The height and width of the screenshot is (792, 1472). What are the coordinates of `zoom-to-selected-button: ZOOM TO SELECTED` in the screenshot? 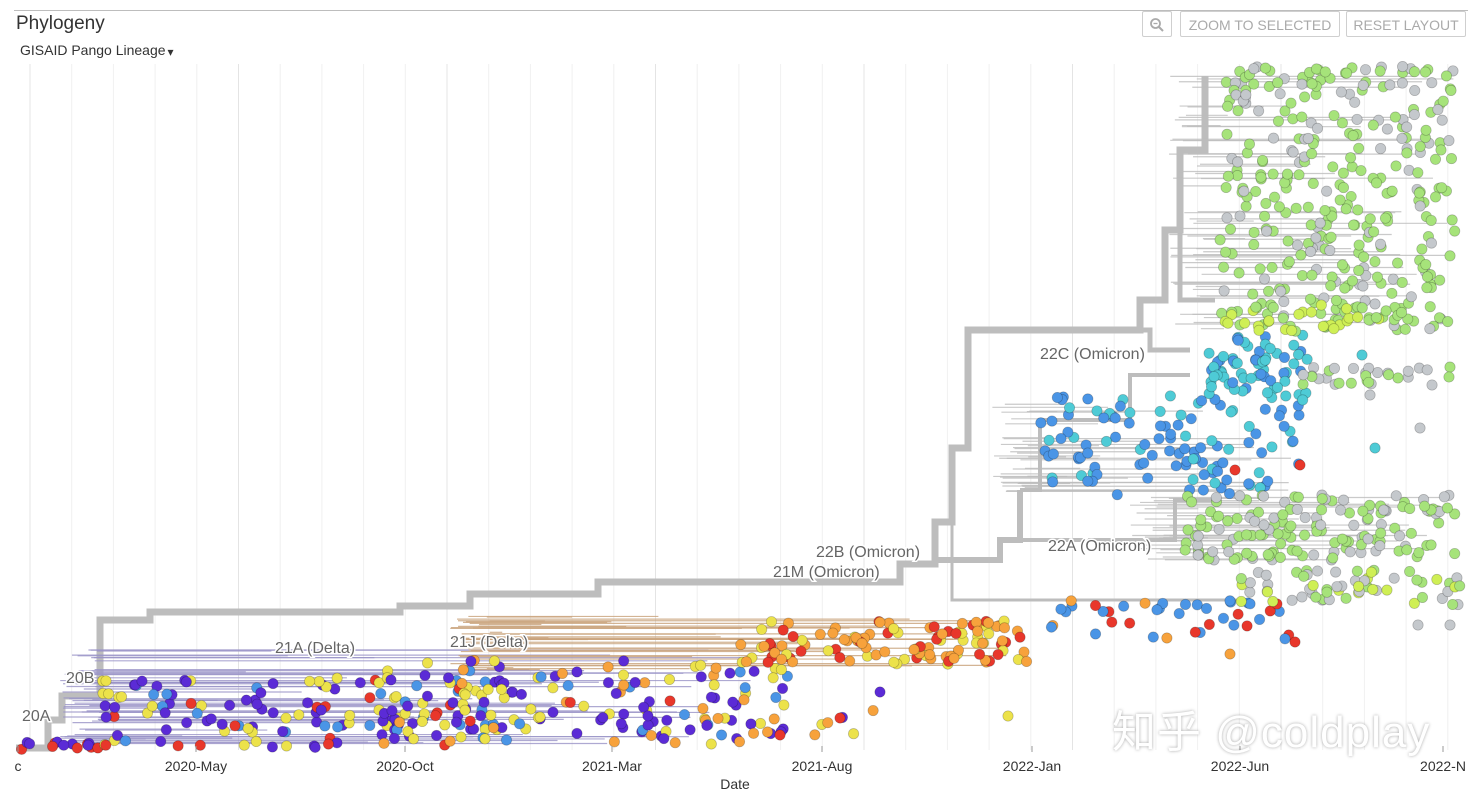 It's located at (1260, 24).